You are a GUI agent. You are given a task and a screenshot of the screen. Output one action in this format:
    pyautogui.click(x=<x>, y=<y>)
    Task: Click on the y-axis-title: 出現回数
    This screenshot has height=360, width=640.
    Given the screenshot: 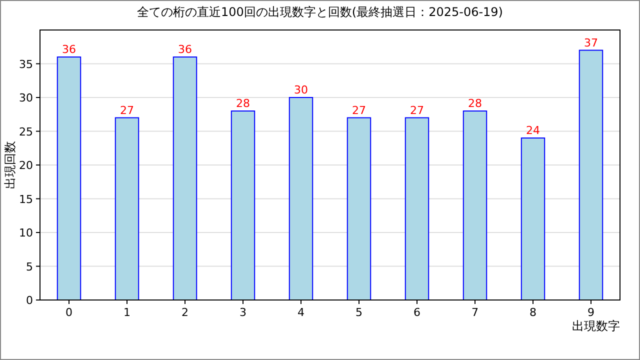 What is the action you would take?
    pyautogui.click(x=10, y=165)
    